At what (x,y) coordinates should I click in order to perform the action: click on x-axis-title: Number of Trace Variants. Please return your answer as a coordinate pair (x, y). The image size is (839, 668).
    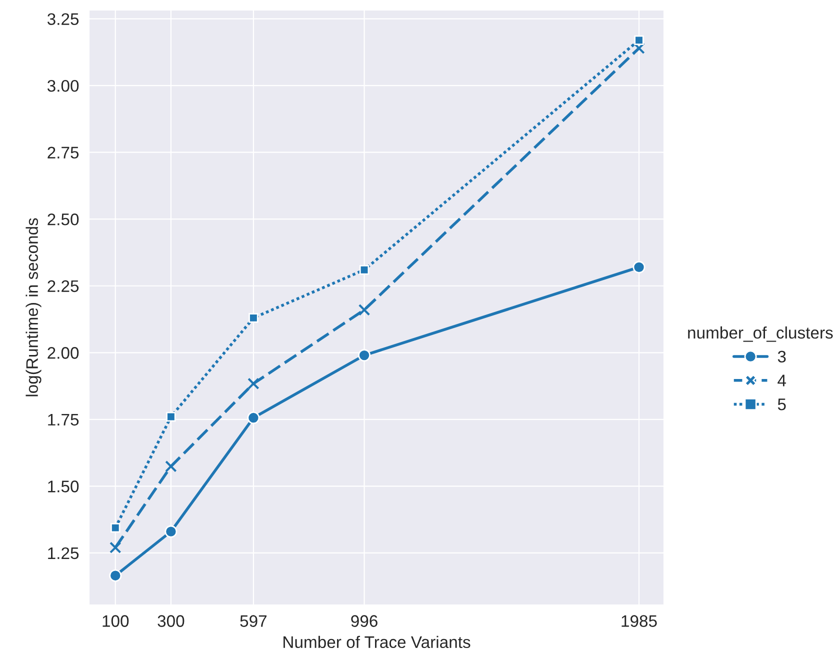
    Looking at the image, I should click on (377, 642).